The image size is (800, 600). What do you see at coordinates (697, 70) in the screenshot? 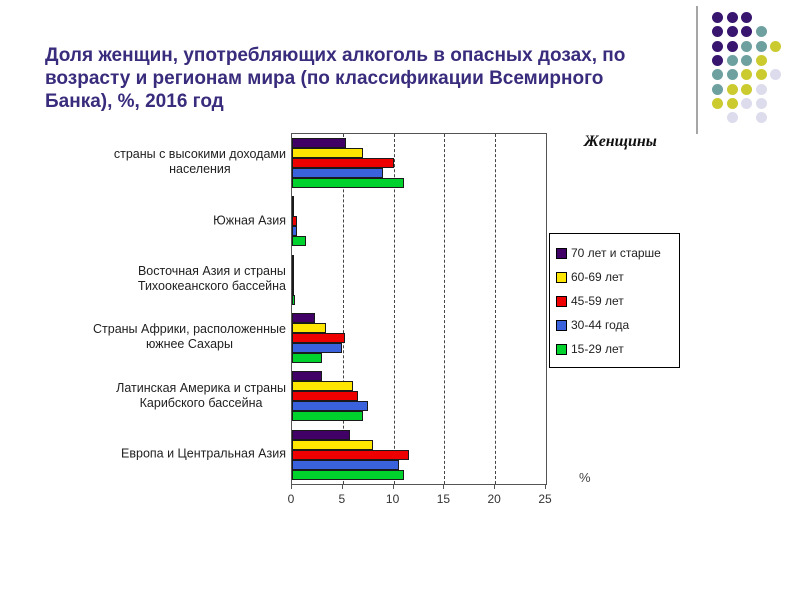
I see `decorative-line` at bounding box center [697, 70].